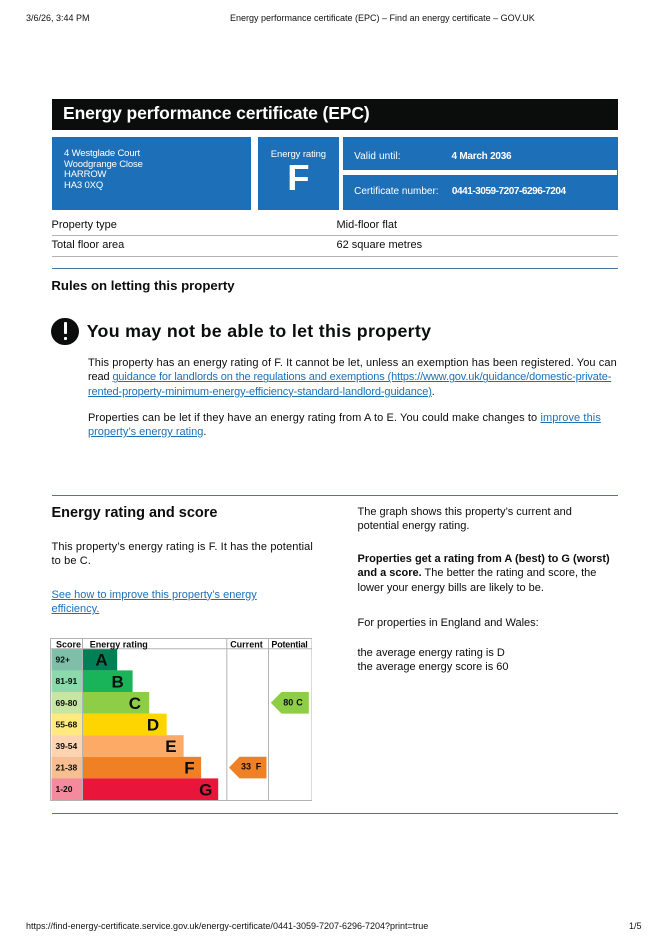  I want to click on svg-text: 55-68, so click(66, 724).